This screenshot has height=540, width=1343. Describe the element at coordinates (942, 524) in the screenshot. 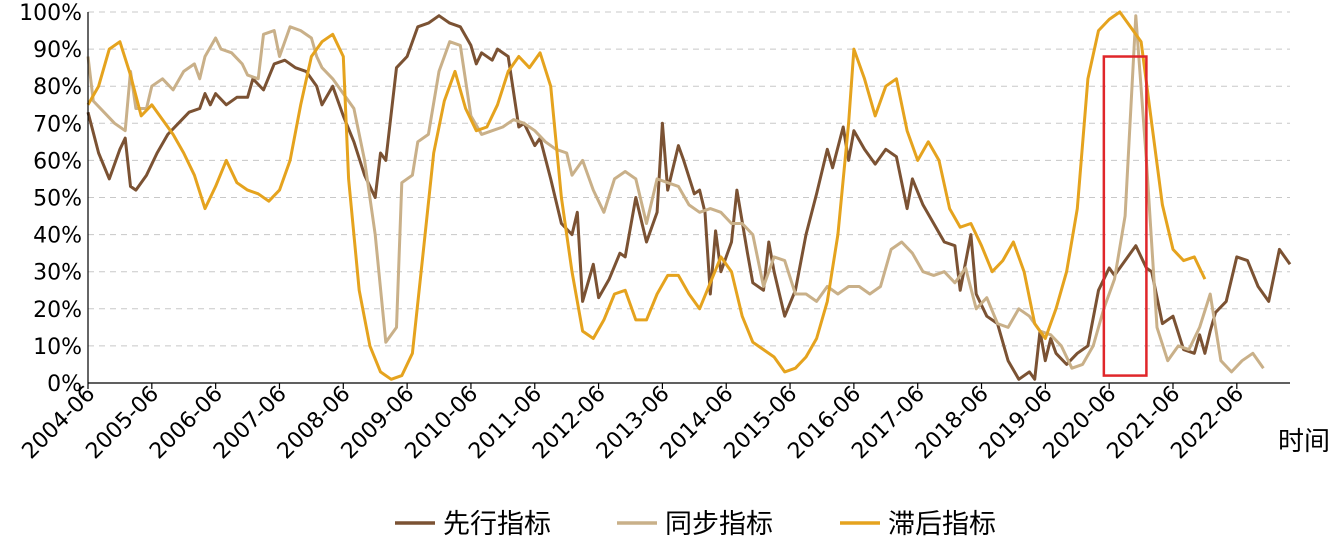

I see `legend-label: 滞后指标` at that location.